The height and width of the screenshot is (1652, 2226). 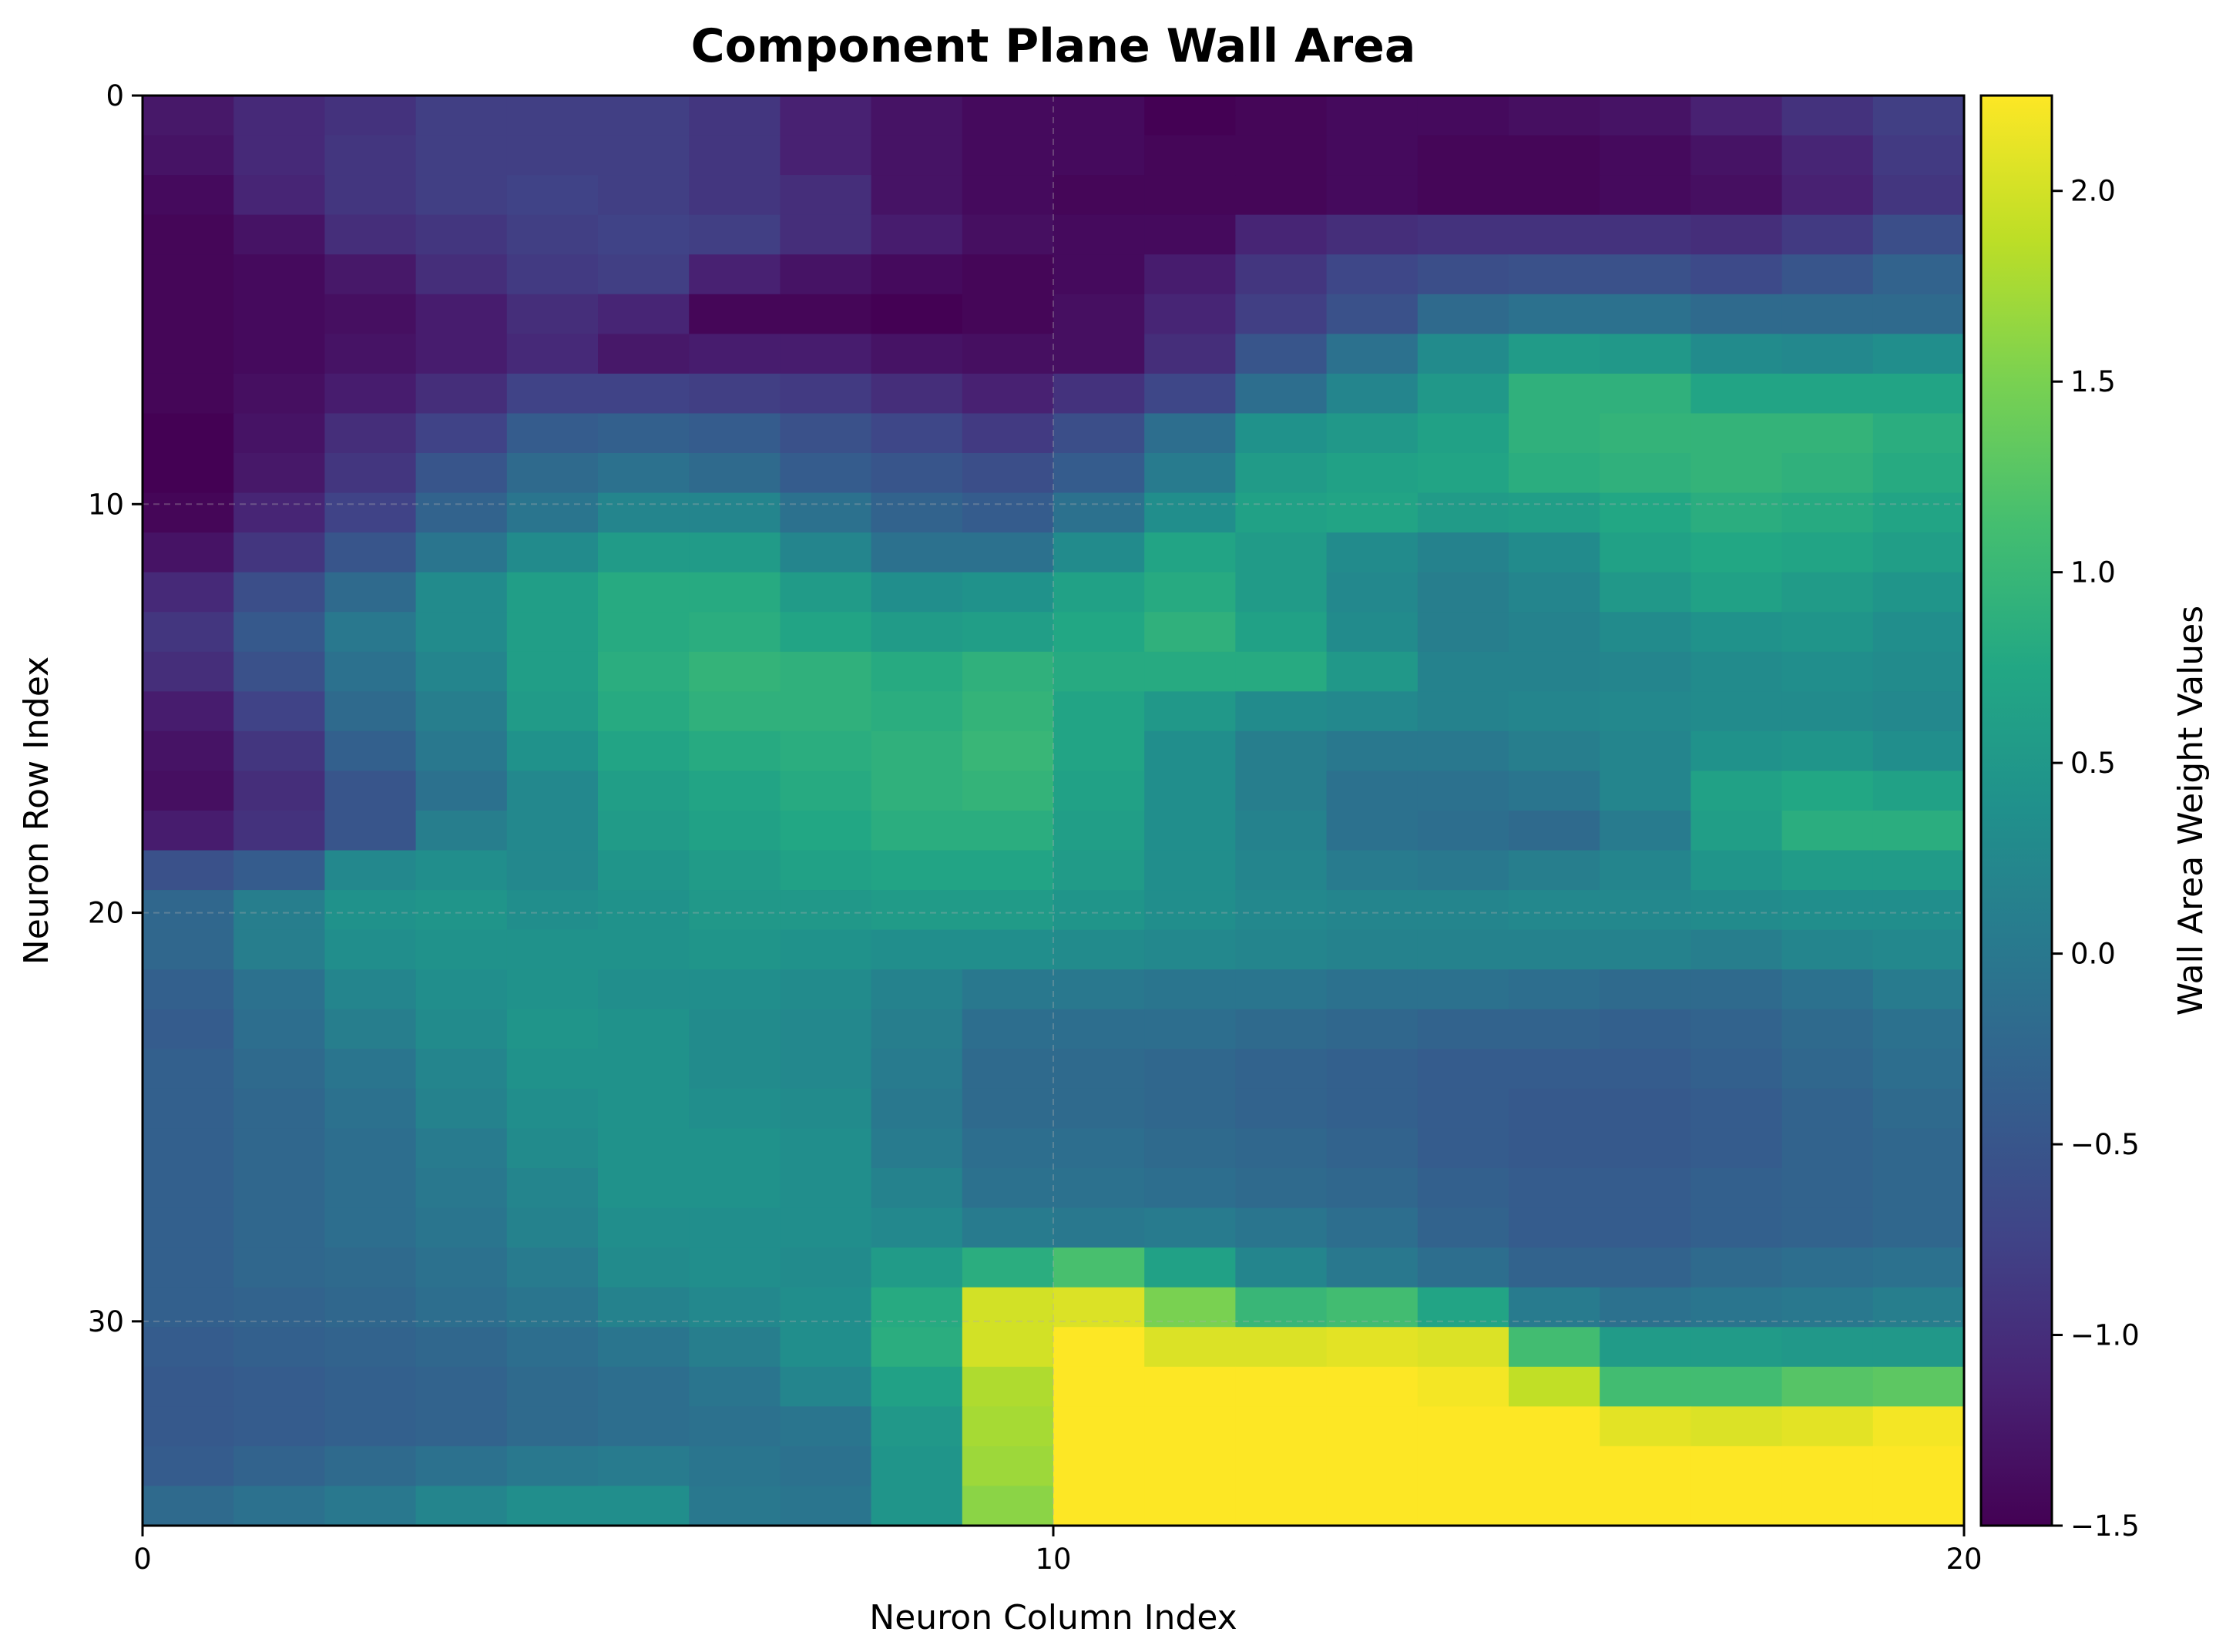 I want to click on y-tick-label: 0, so click(x=115, y=95).